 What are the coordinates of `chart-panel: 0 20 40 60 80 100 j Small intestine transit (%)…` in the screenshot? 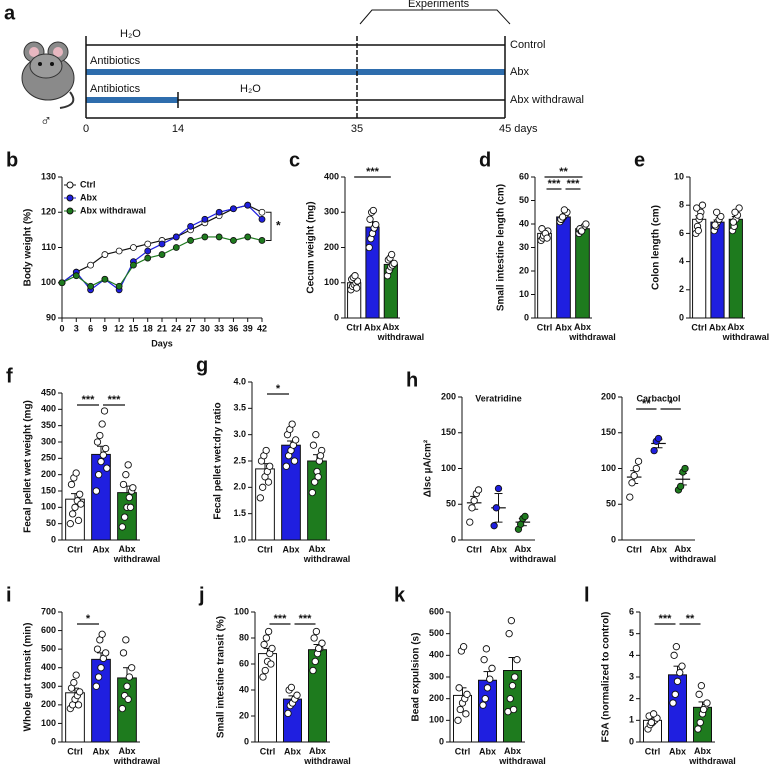 It's located at (274, 675).